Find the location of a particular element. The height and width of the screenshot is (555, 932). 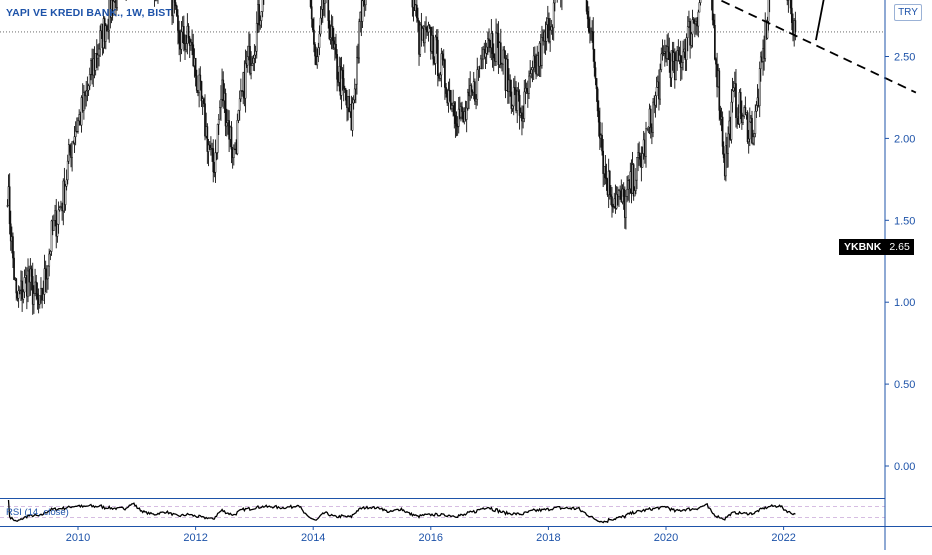

currency-button: TRY is located at coordinates (908, 12).